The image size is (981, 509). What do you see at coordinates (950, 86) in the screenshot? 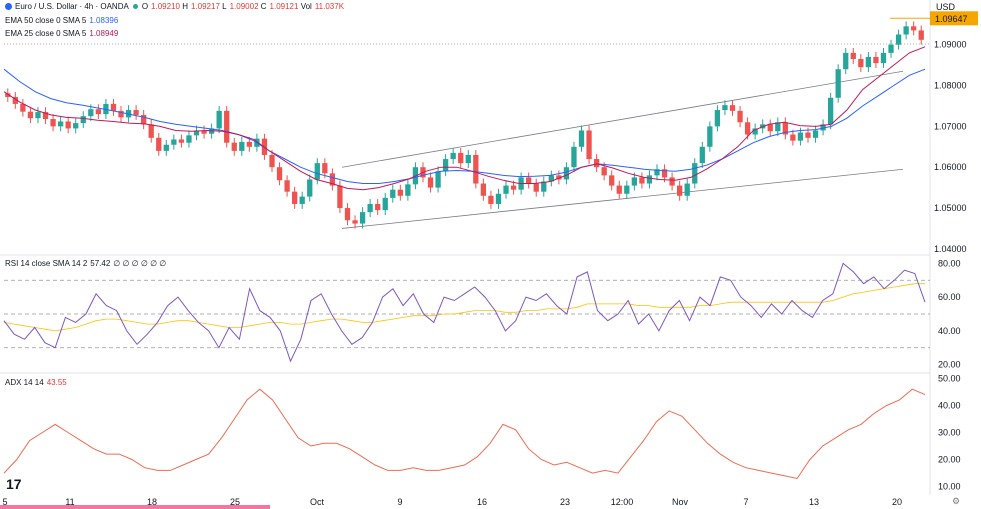
I see `price-tick-label: 1.08000` at bounding box center [950, 86].